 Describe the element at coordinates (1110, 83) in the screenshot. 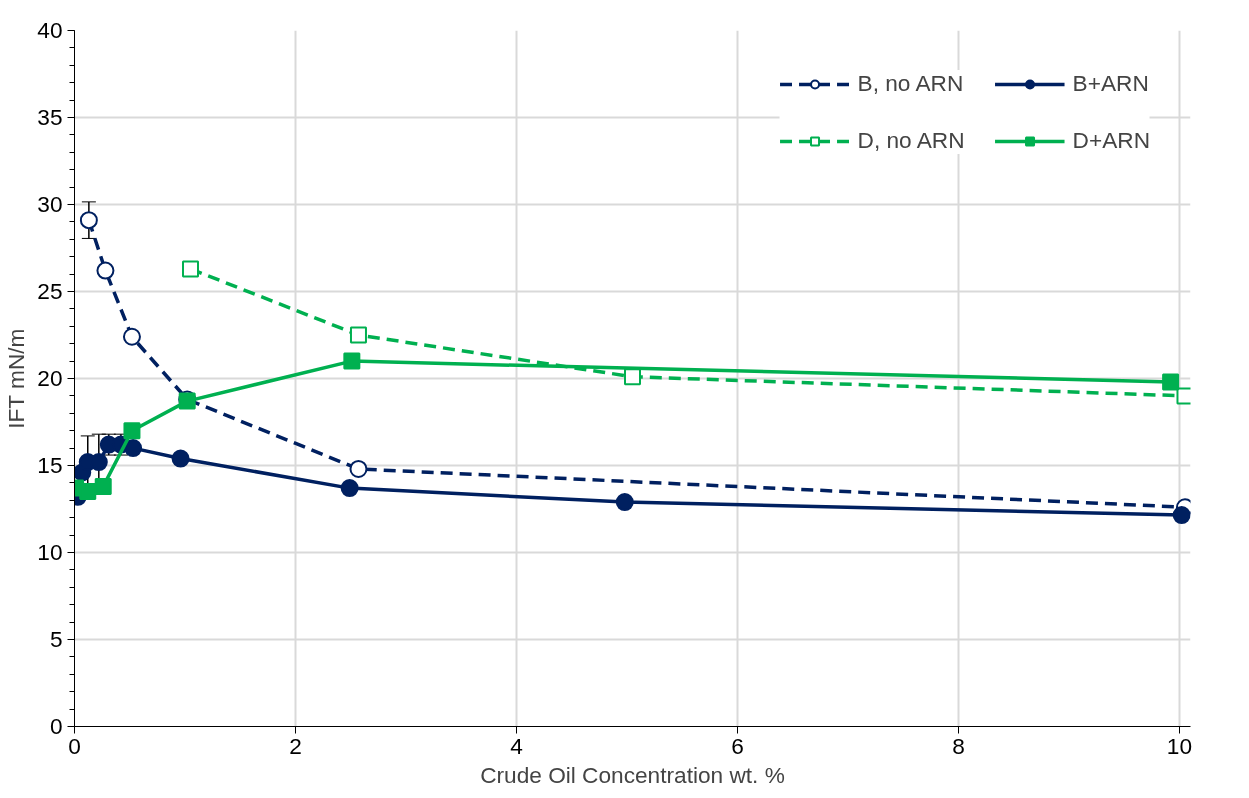

I see `legend-label: B+ARN` at that location.